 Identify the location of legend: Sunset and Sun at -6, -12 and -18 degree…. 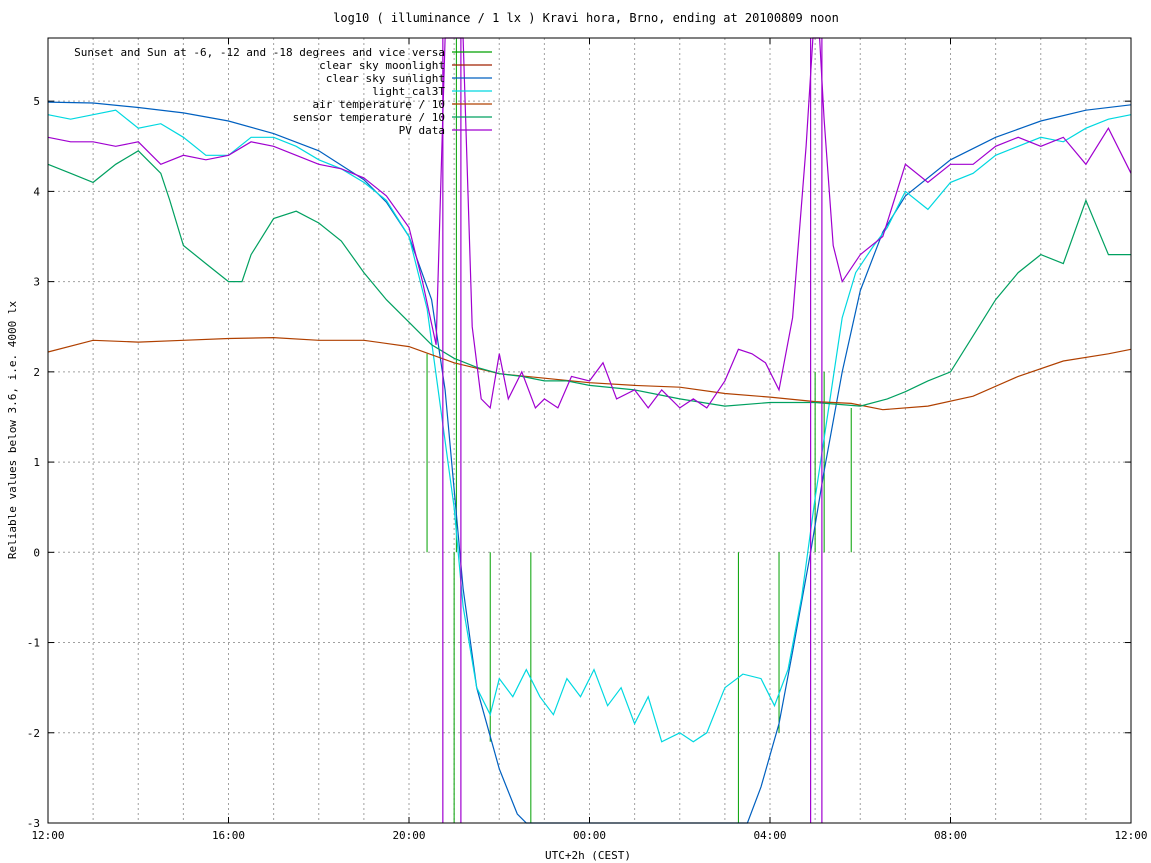
(283, 91).